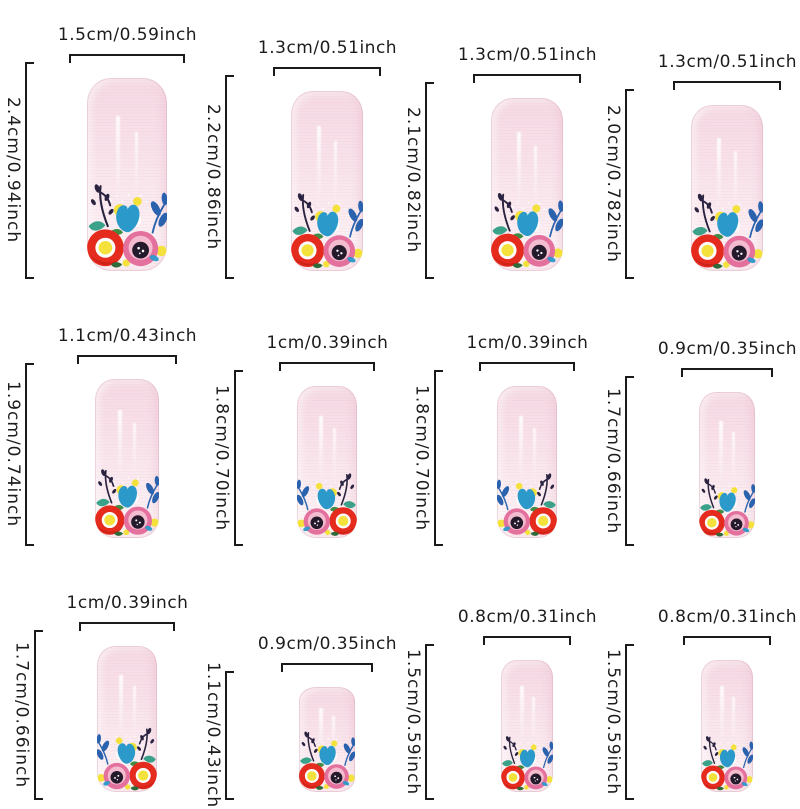 The image size is (800, 809). What do you see at coordinates (618, 184) in the screenshot?
I see `height-bracket-group: 2.0cm/0.782inch` at bounding box center [618, 184].